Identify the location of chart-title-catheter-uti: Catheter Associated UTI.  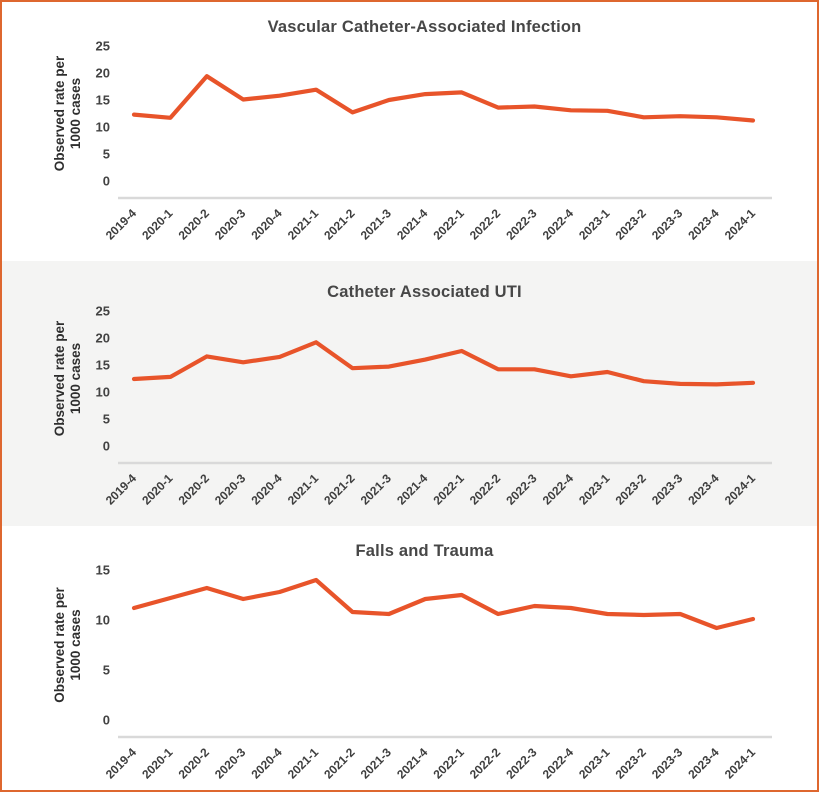
(424, 292).